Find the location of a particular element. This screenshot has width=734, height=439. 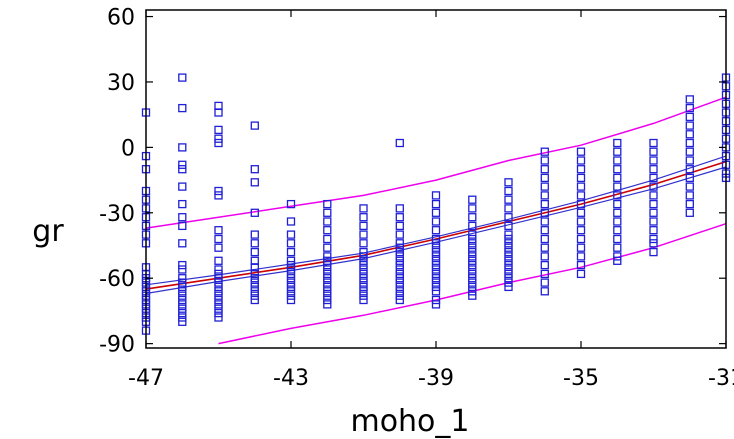

x-tick-label: -31 is located at coordinates (721, 378).